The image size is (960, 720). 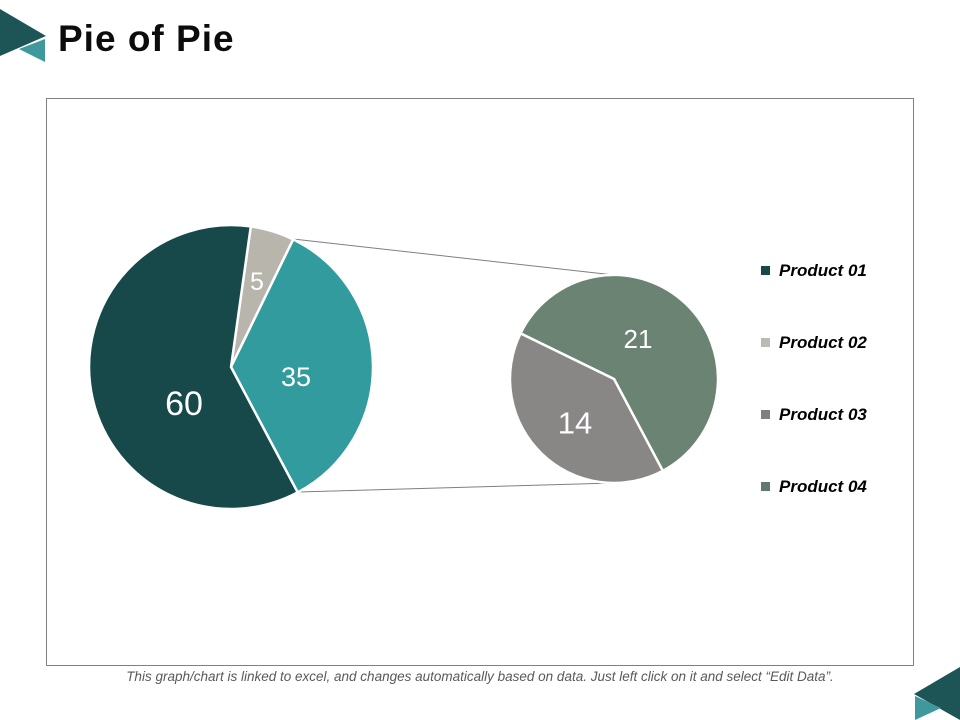 I want to click on main-pie-data-label-35: 35, so click(x=296, y=377).